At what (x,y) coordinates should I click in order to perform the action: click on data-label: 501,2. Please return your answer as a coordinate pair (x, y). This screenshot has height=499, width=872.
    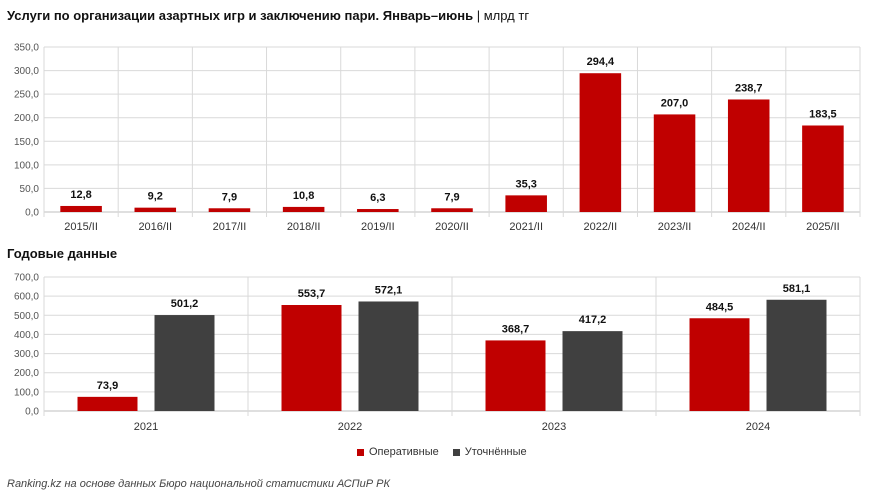
    Looking at the image, I should click on (185, 304).